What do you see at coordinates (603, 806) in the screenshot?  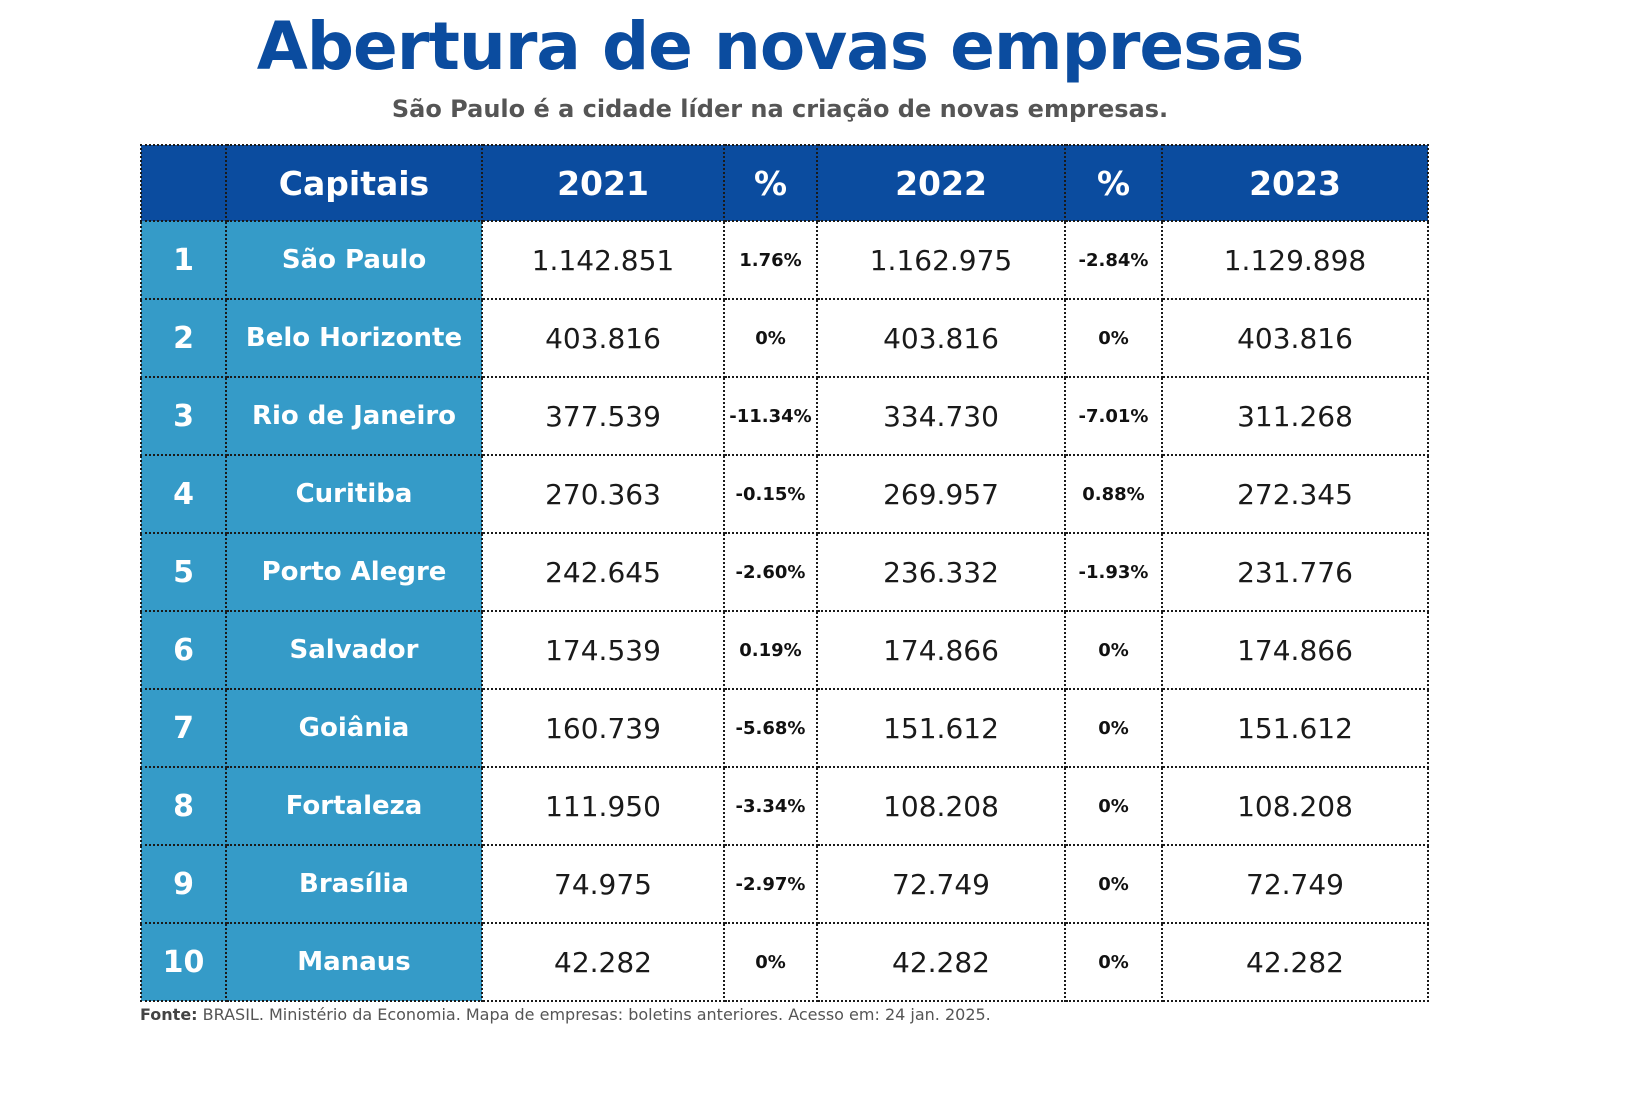 I see `value-2021-cell: 111.950` at bounding box center [603, 806].